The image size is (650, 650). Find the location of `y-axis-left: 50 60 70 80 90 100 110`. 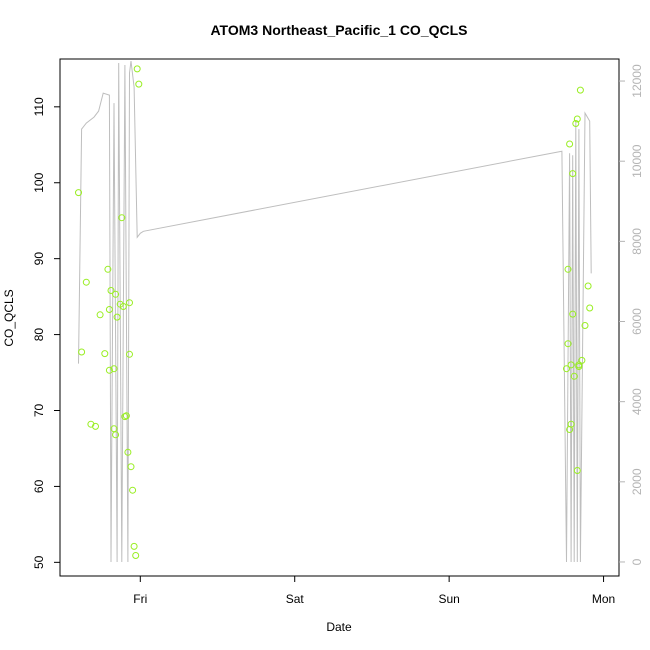

y-axis-left: 50 60 70 80 90 100 110 is located at coordinates (46, 333).